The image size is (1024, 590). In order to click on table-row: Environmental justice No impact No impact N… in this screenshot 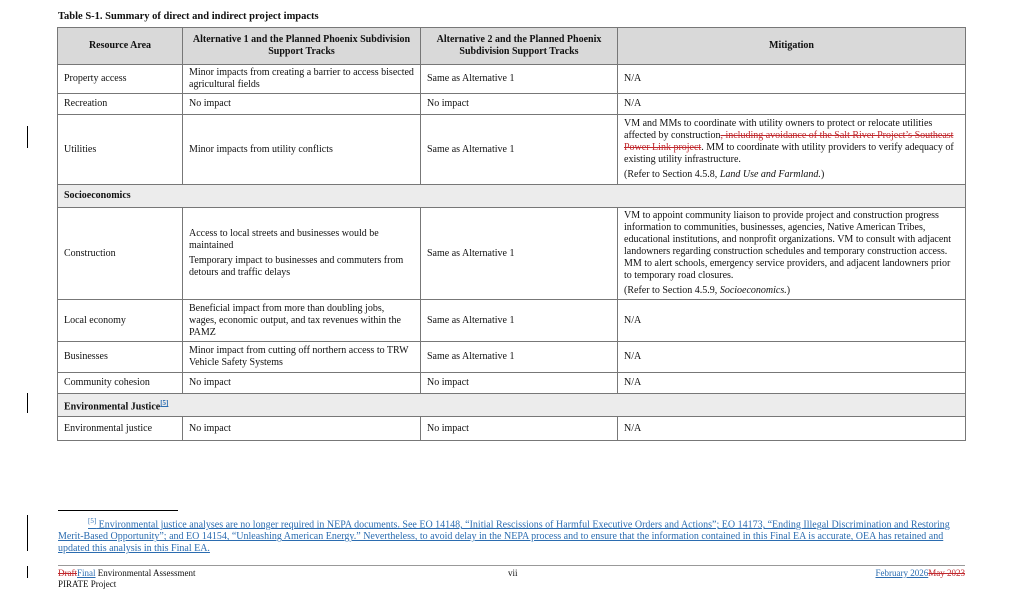, I will do `click(511, 428)`.